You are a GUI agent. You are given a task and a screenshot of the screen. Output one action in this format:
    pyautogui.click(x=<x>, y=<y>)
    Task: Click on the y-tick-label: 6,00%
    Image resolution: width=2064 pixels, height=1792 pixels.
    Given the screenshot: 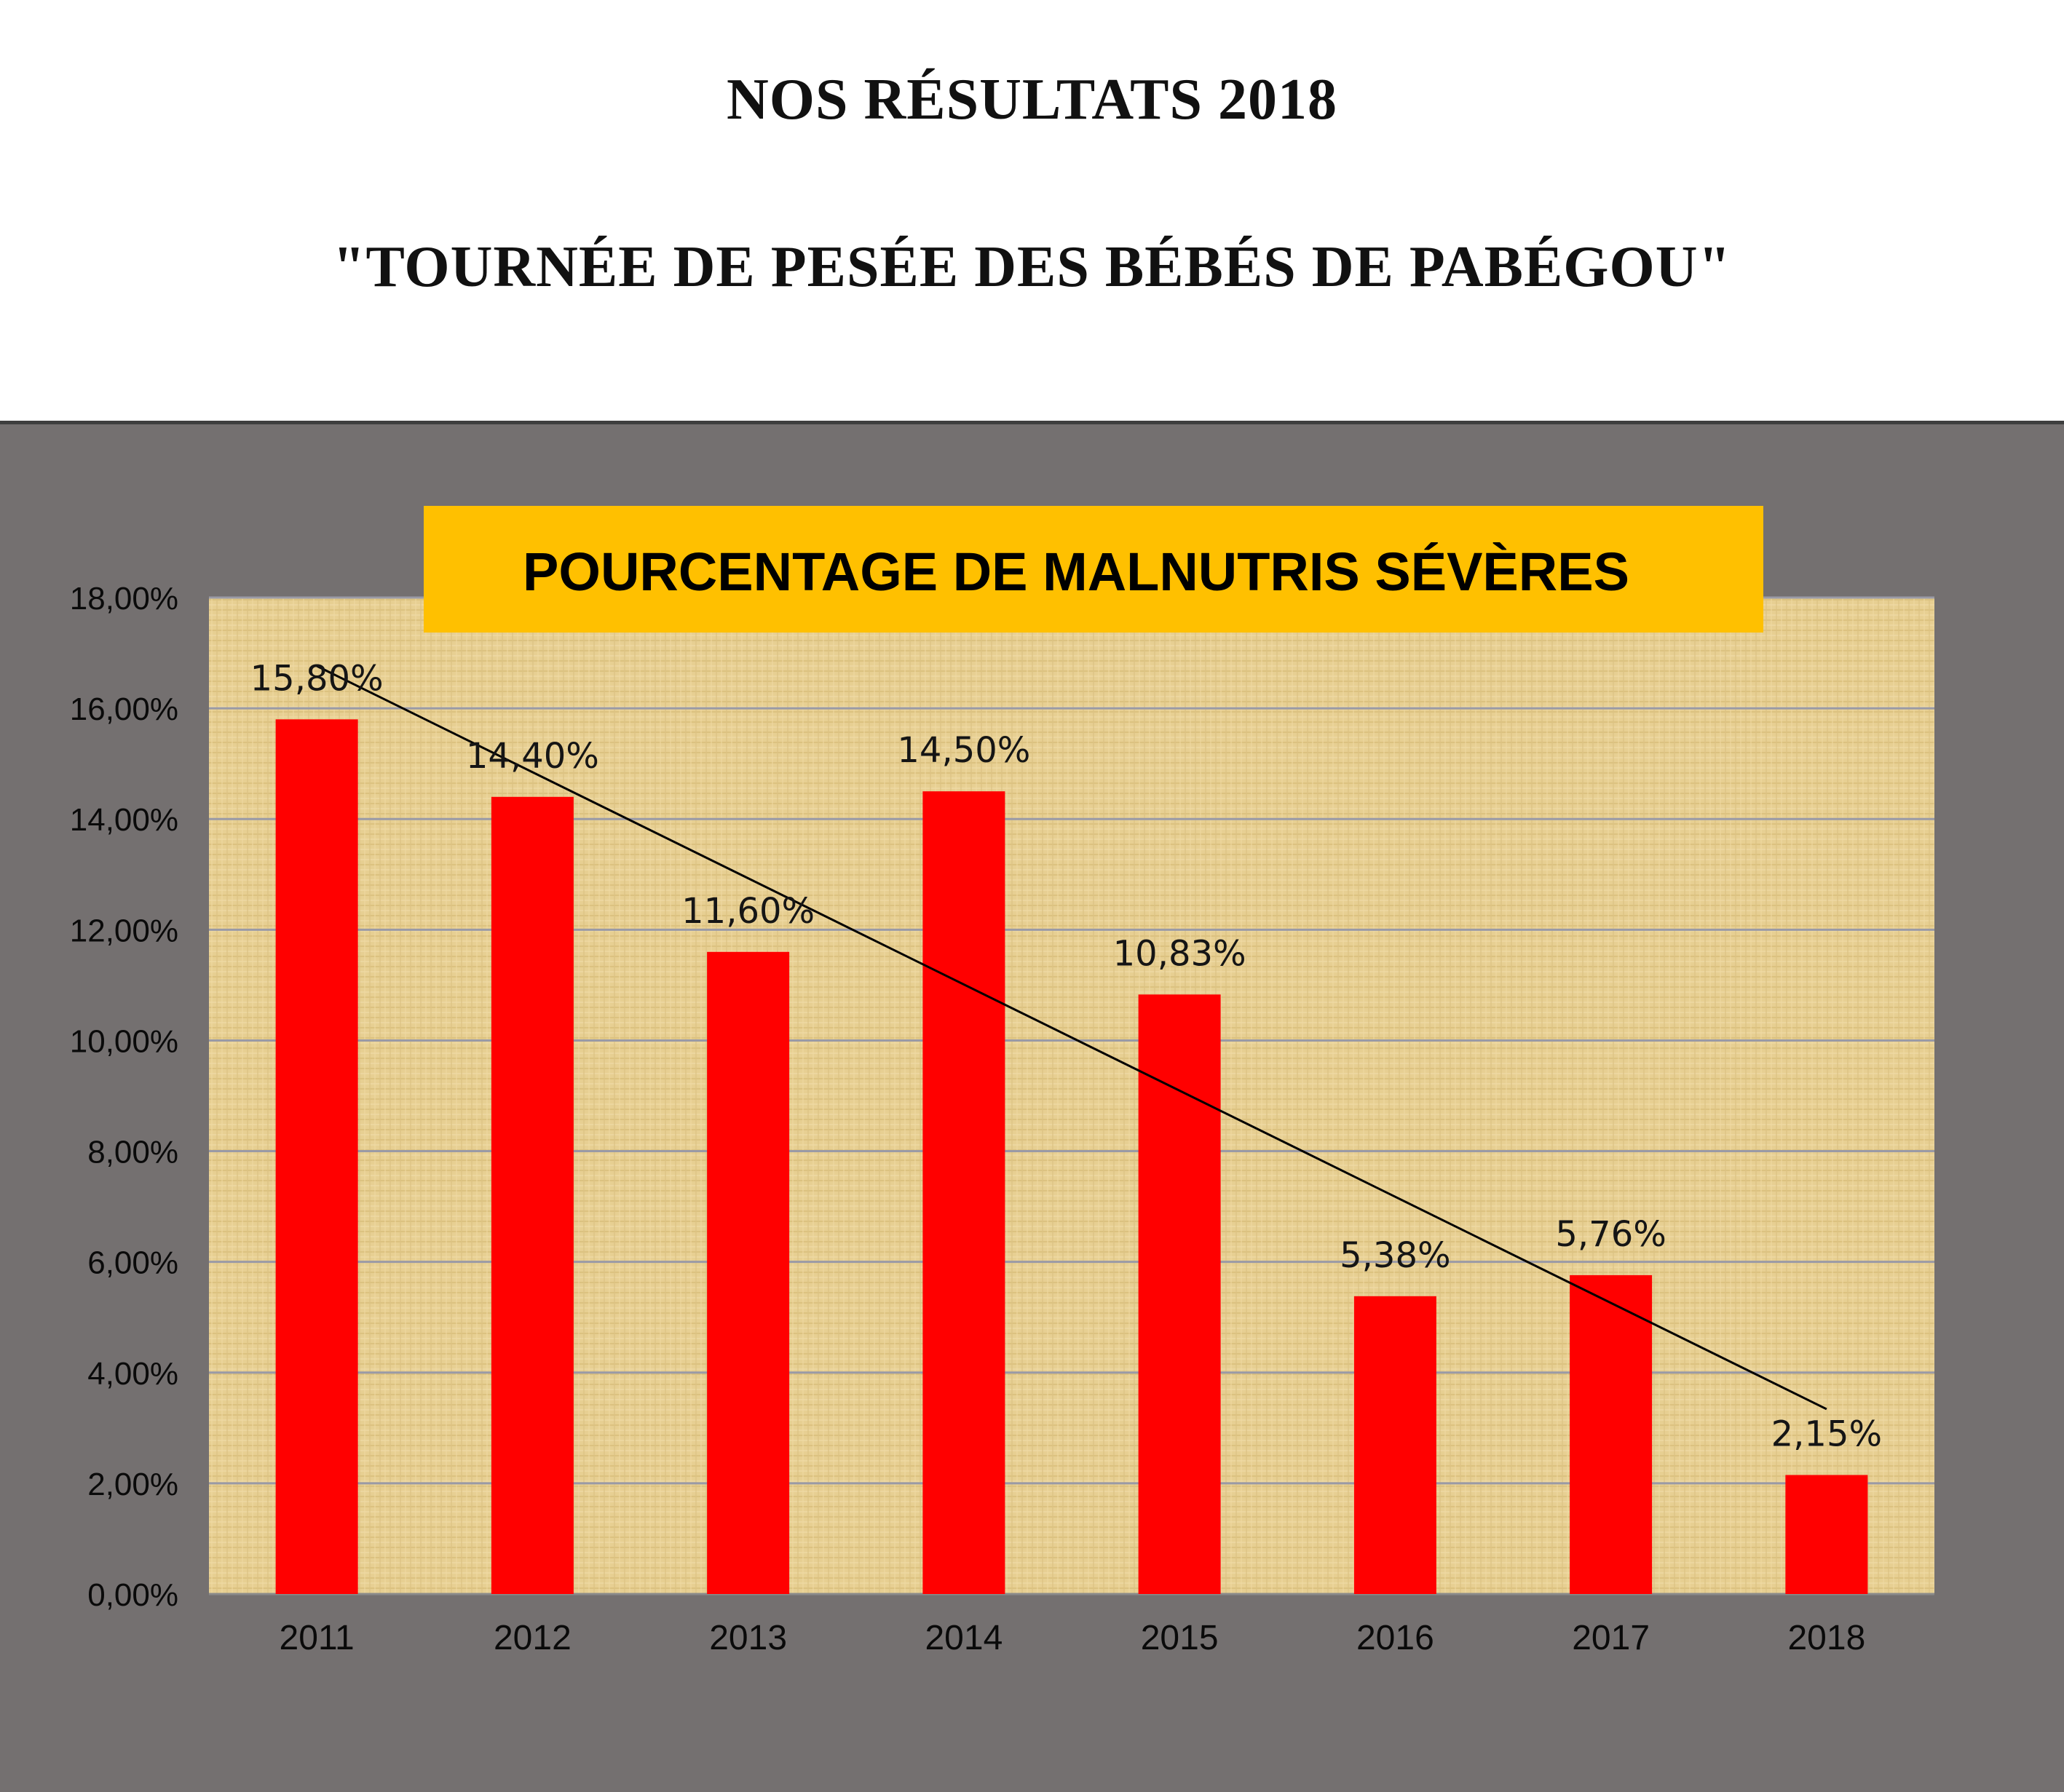 What is the action you would take?
    pyautogui.click(x=133, y=1263)
    